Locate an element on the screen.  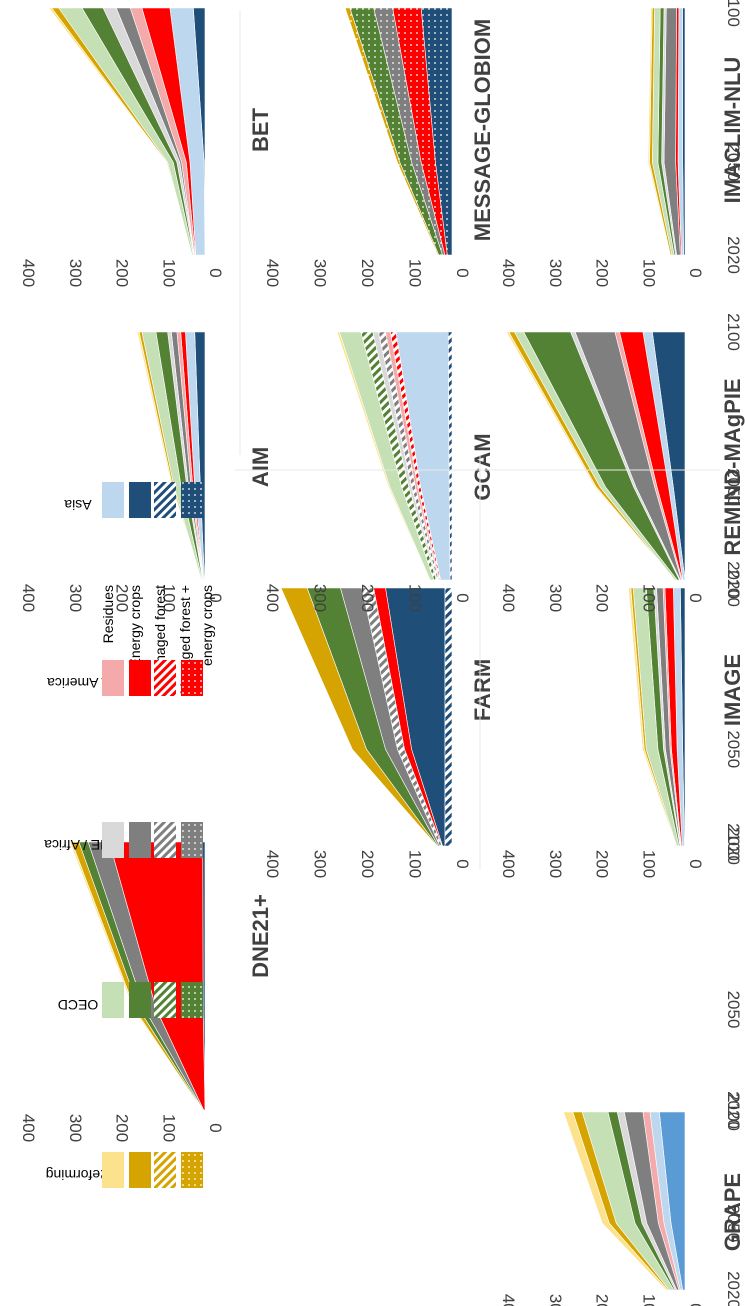
chart-title: IMAGE is located at coordinates (732, 690).